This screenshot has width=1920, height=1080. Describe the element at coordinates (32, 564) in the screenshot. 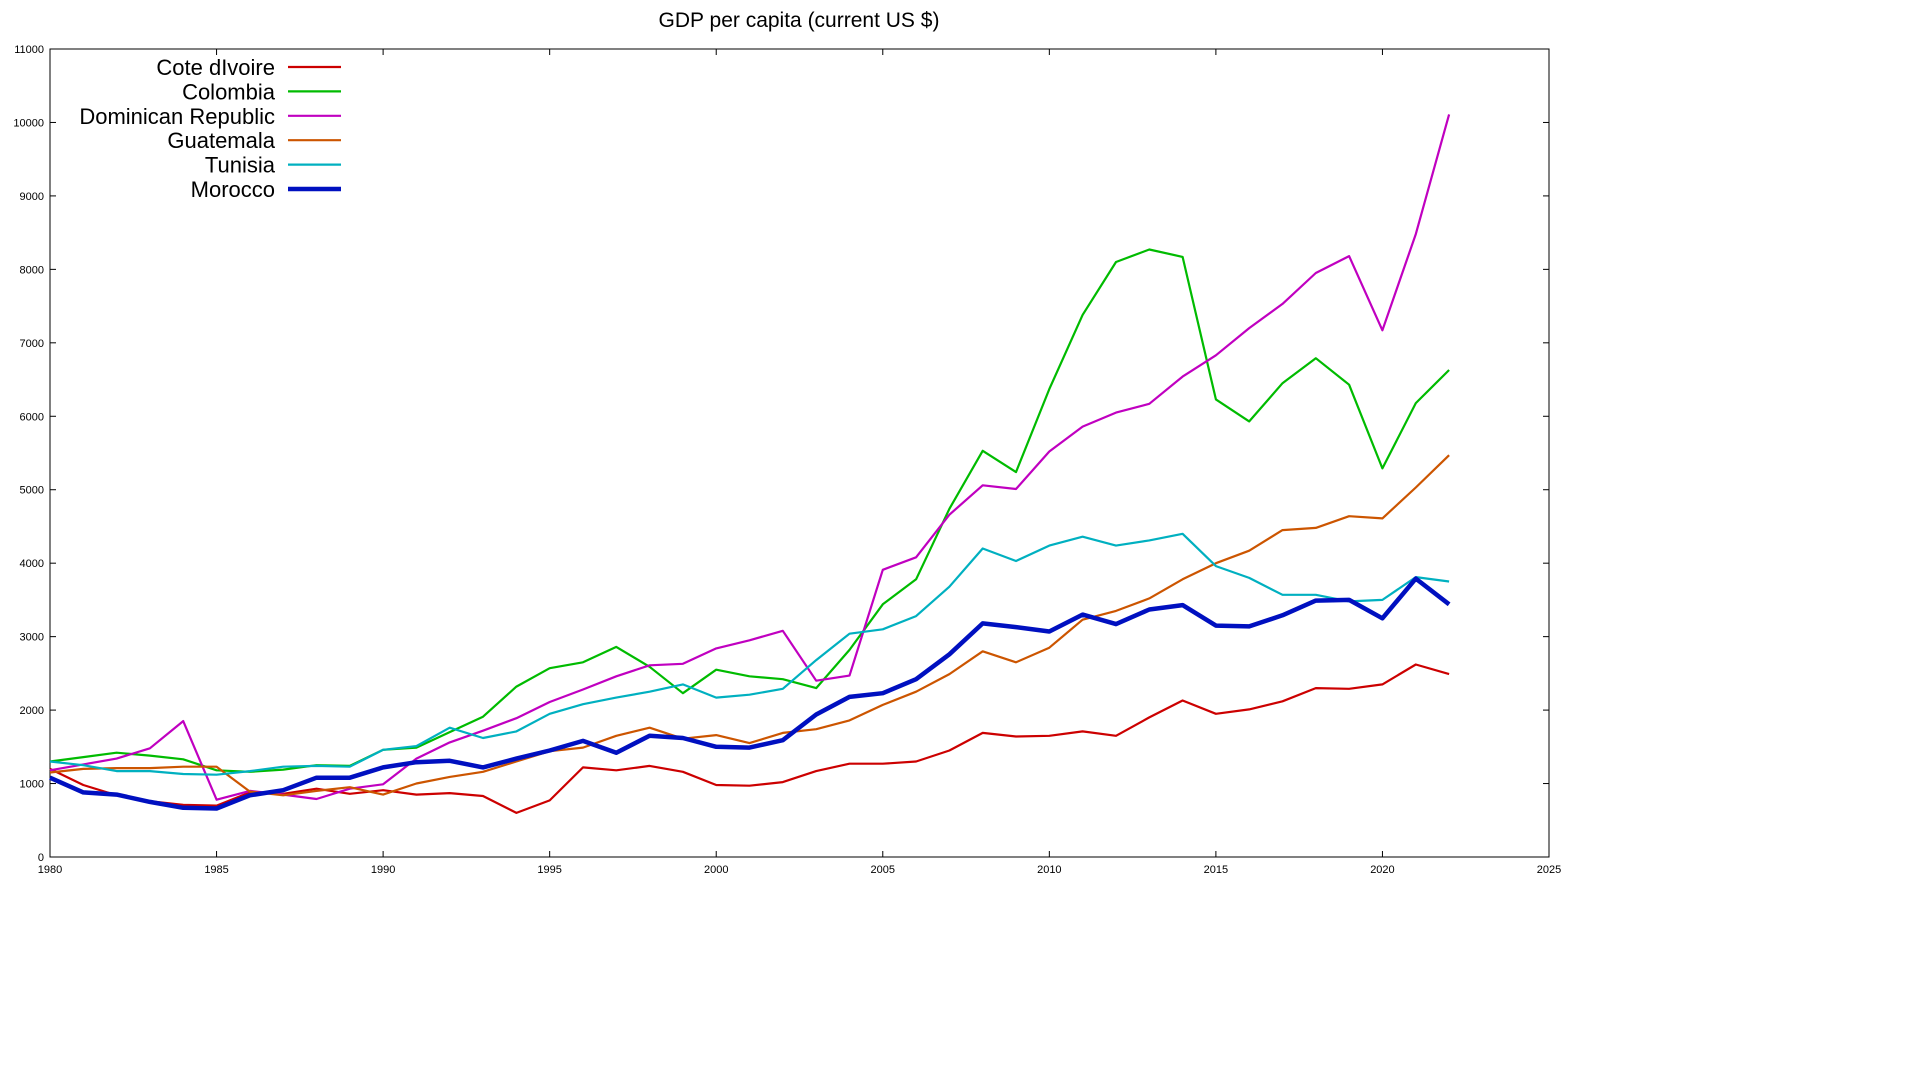

I see `y-tick-label: 4000` at that location.